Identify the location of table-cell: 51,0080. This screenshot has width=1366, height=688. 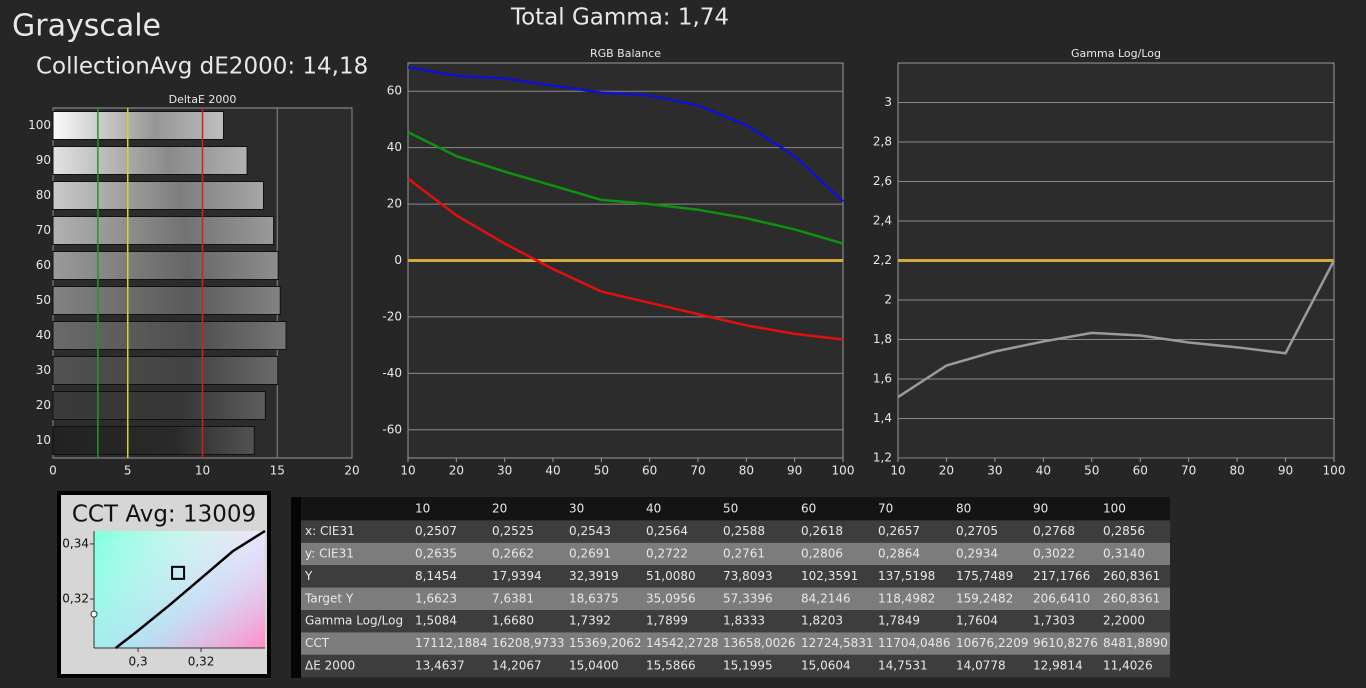
(671, 576).